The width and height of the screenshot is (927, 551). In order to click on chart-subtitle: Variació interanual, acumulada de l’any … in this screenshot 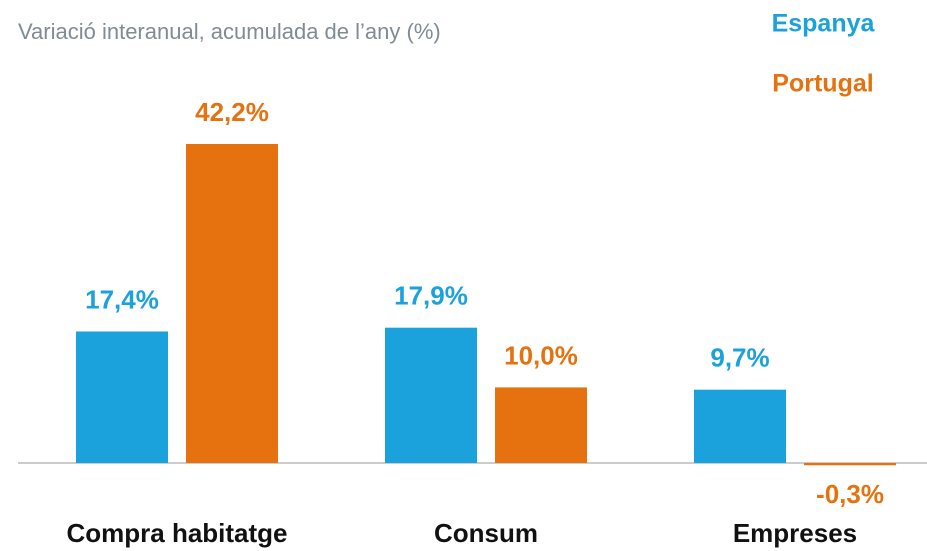, I will do `click(229, 31)`.